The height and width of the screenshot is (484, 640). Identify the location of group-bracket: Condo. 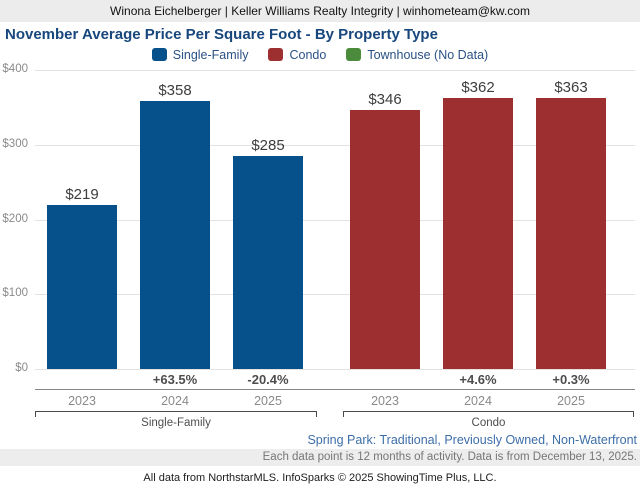
(488, 420).